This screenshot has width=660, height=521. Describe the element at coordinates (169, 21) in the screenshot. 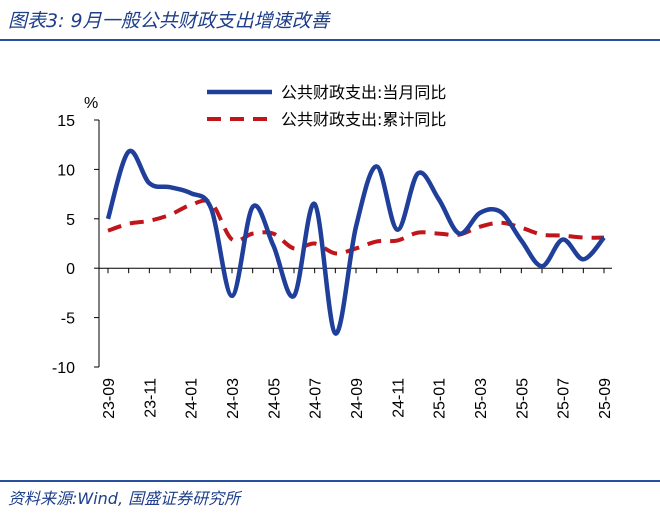

I see `figure-title: 图表3: 9月一般公共财政支出增速改善` at that location.